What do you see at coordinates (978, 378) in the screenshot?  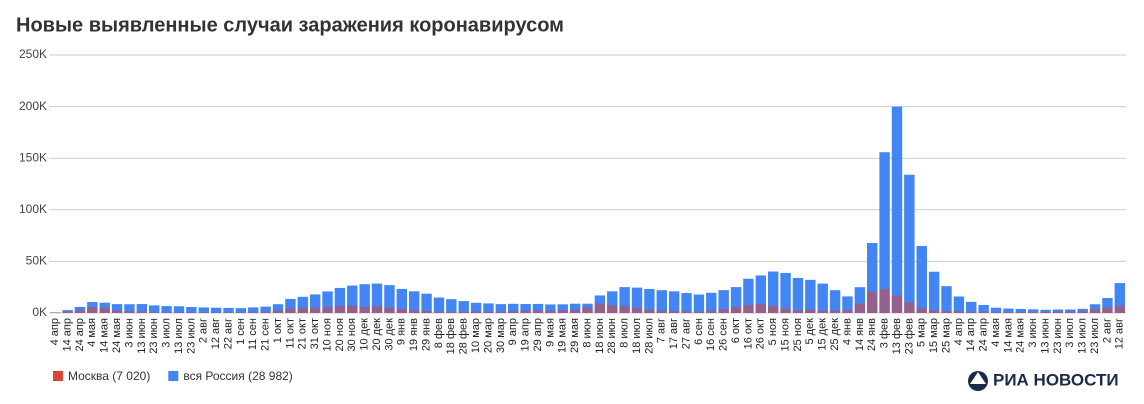 I see `logo-icon-mark` at bounding box center [978, 378].